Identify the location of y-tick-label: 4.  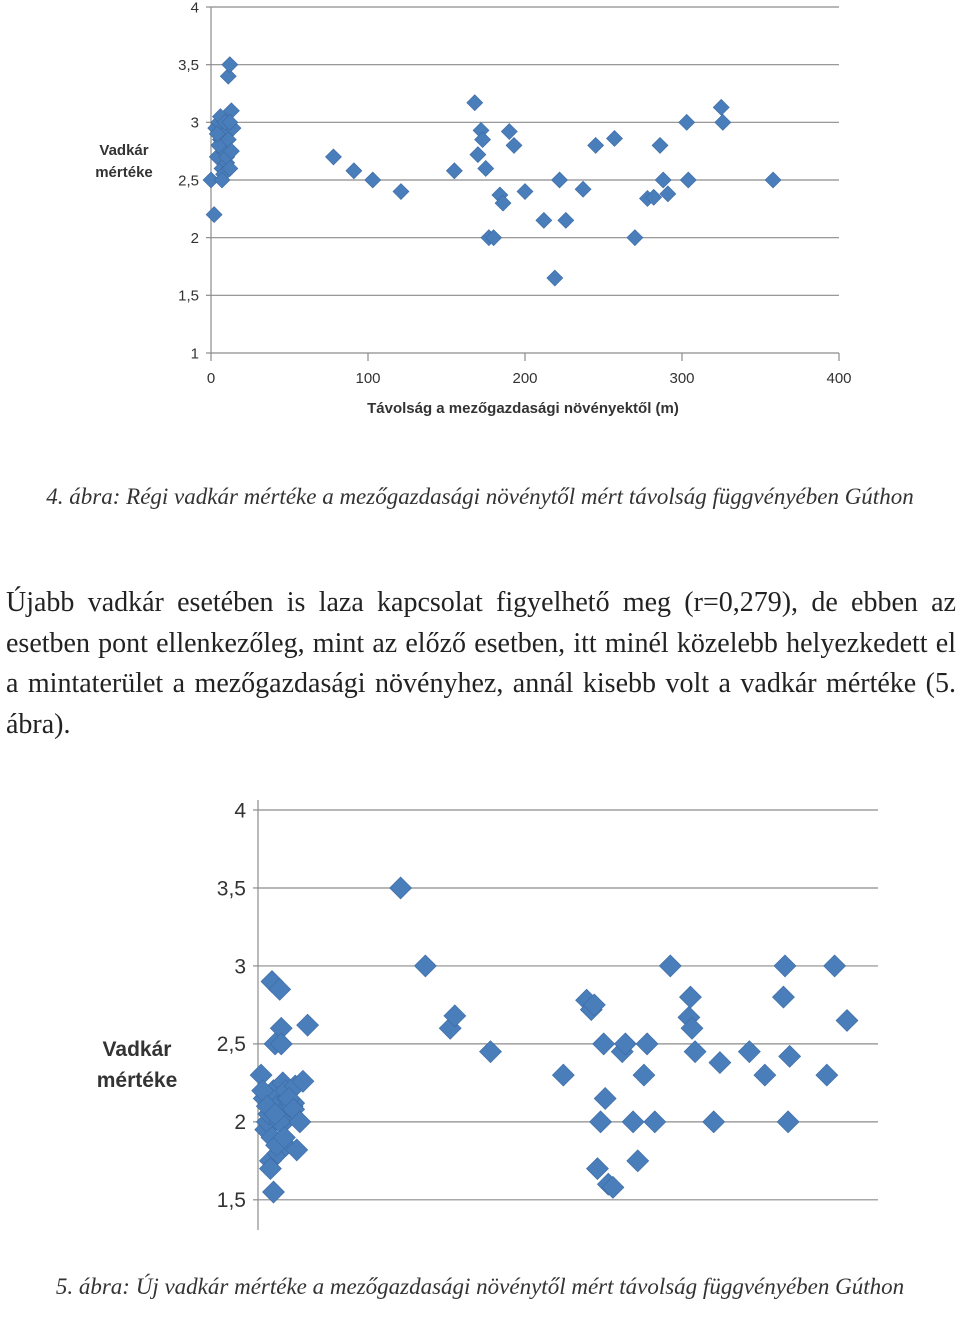
(195, 8).